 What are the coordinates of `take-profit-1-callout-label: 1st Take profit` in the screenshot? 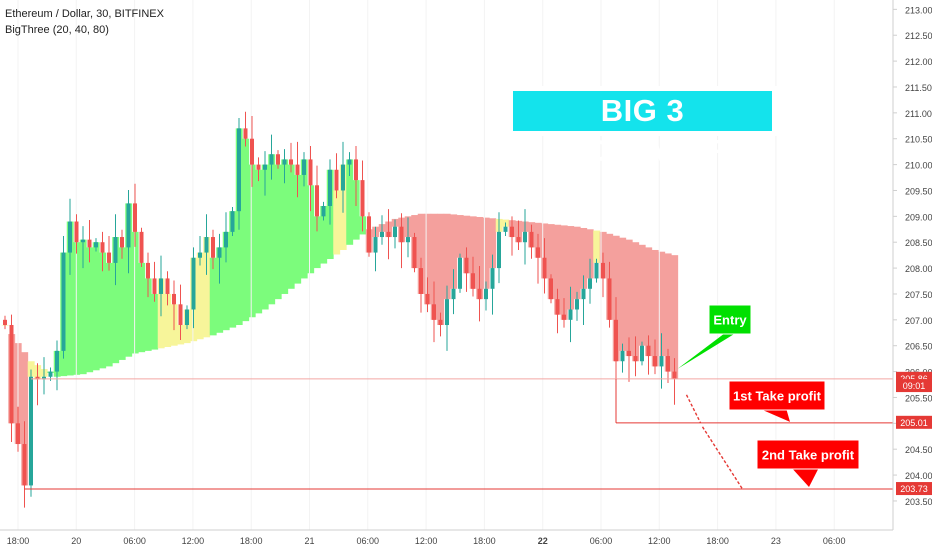 It's located at (777, 396).